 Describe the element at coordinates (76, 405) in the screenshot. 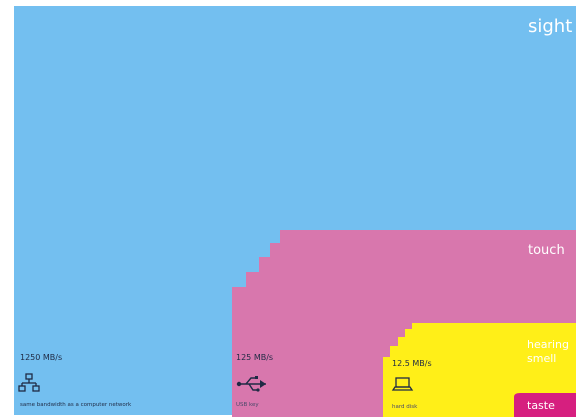

I see `network-note: same bandwidth as a computer network` at that location.